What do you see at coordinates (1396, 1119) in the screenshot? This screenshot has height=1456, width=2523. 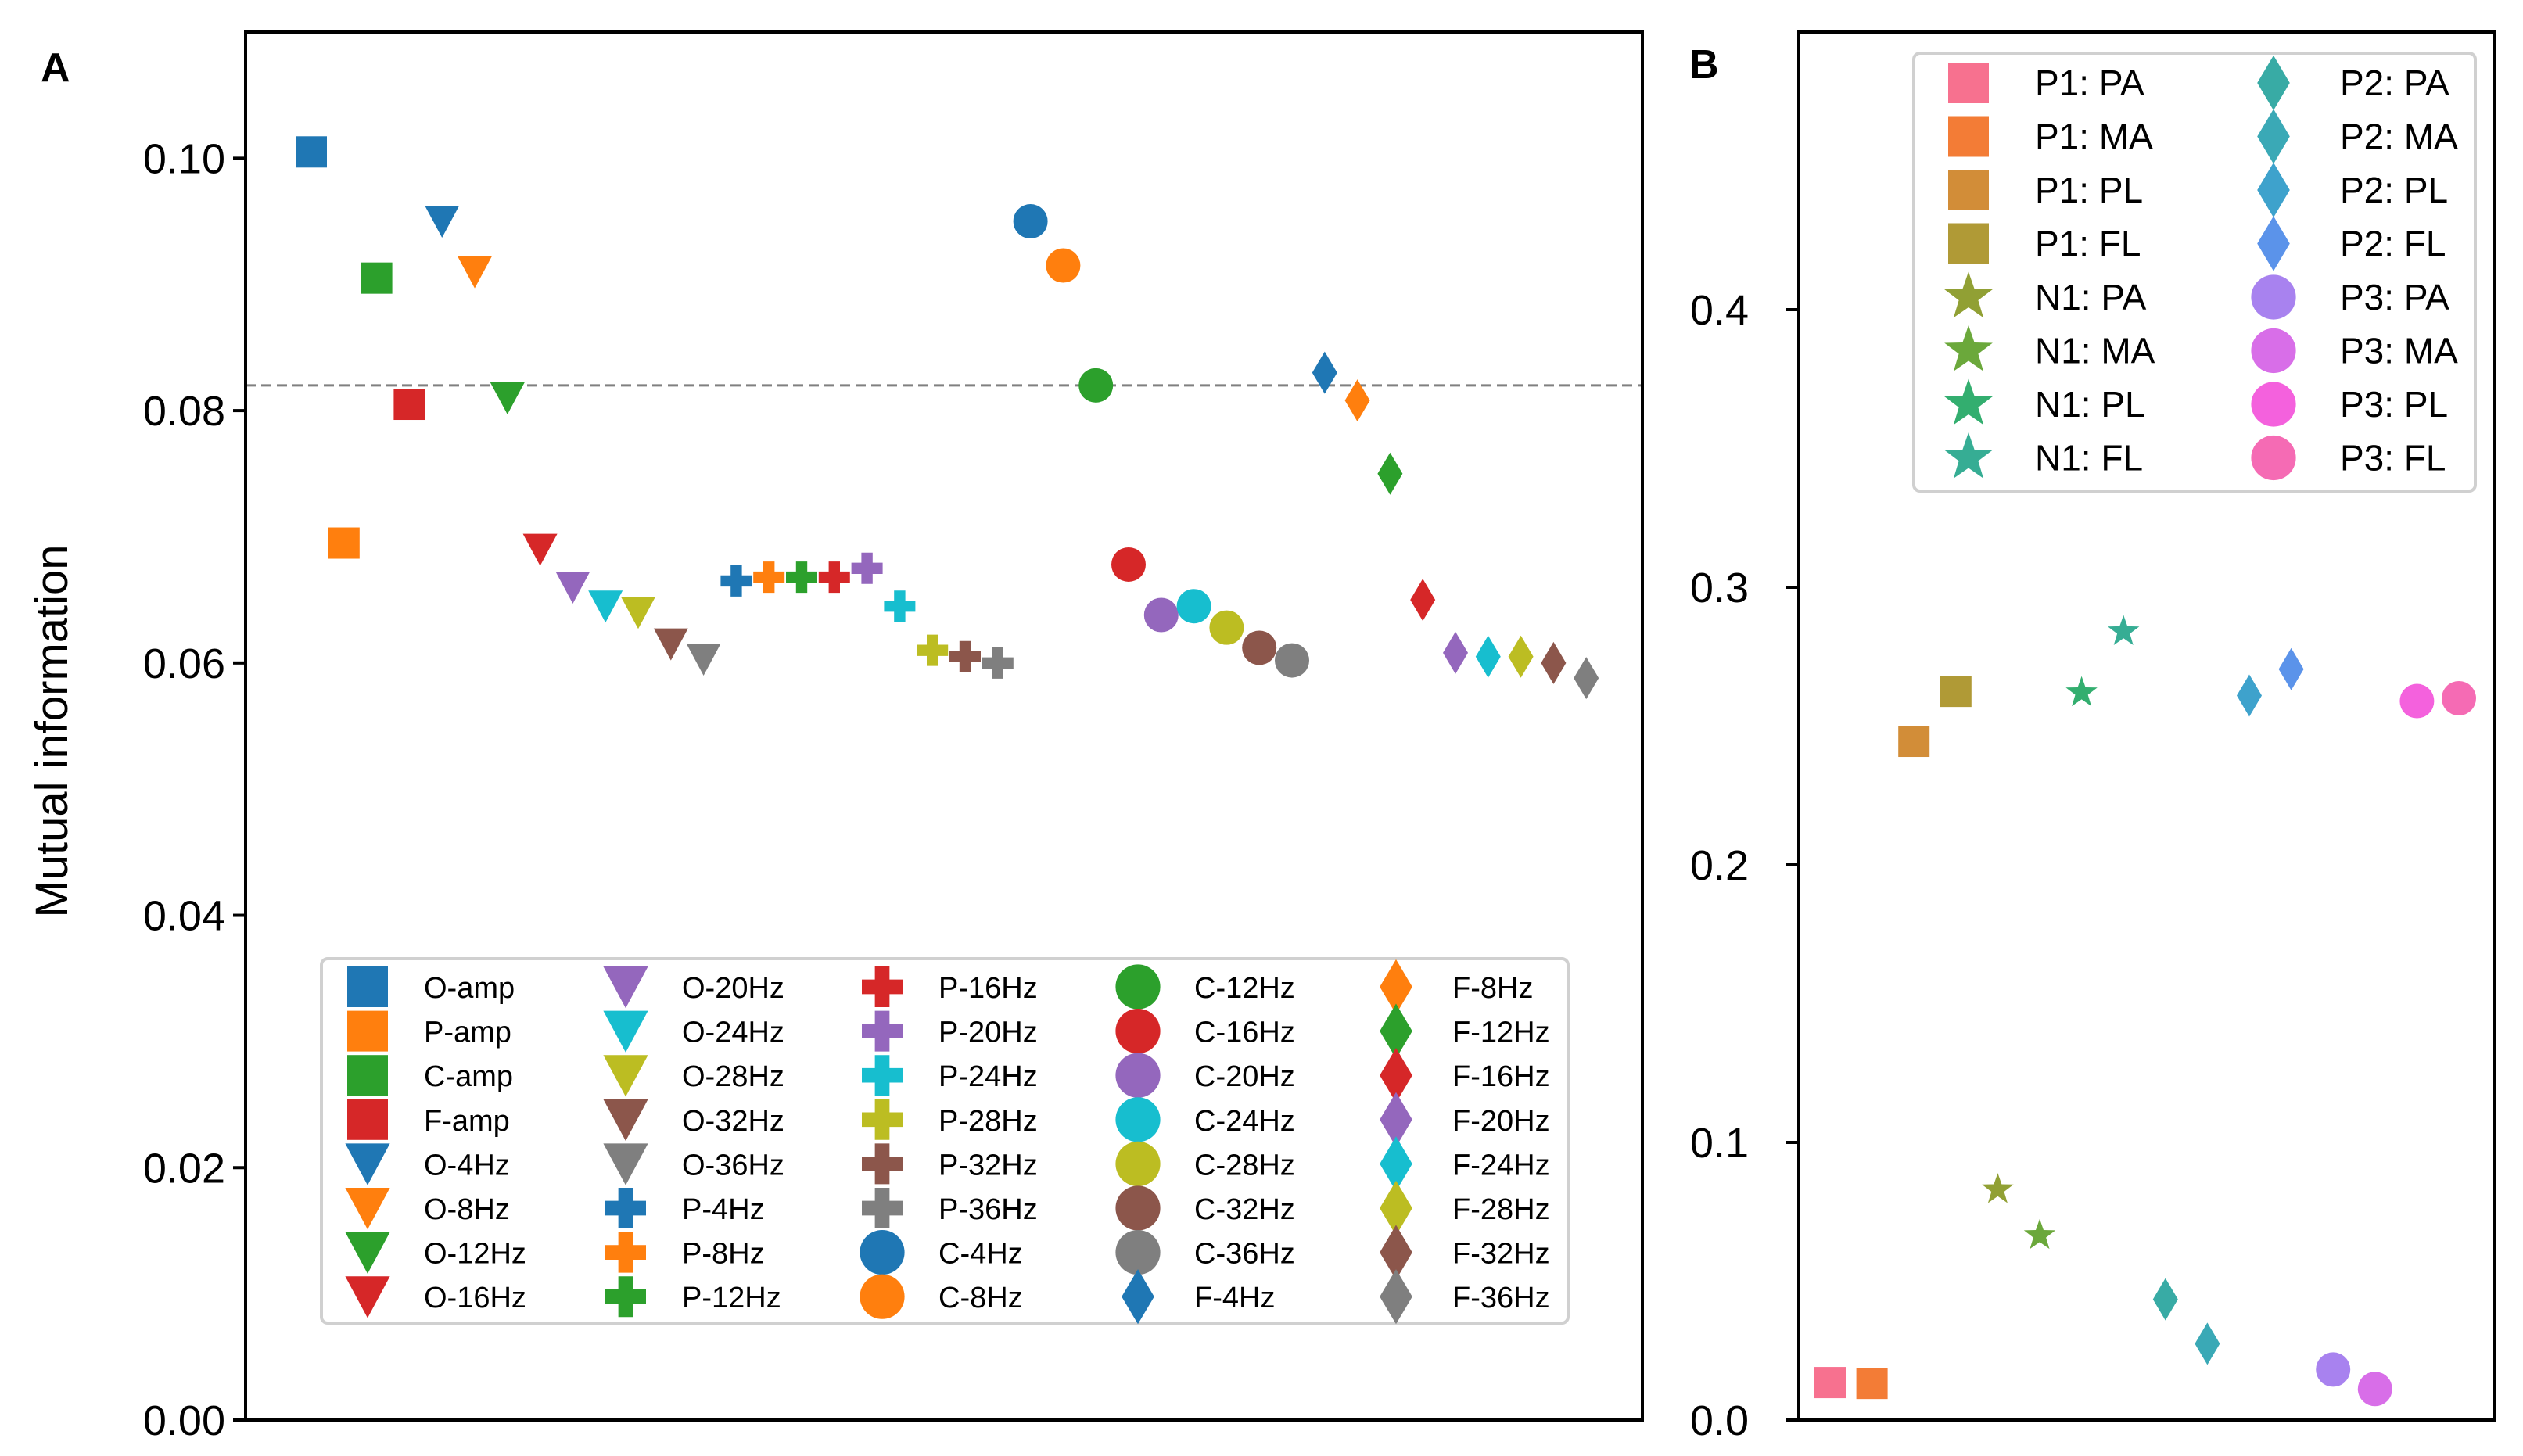 I see `legend-marker-f-20hz` at bounding box center [1396, 1119].